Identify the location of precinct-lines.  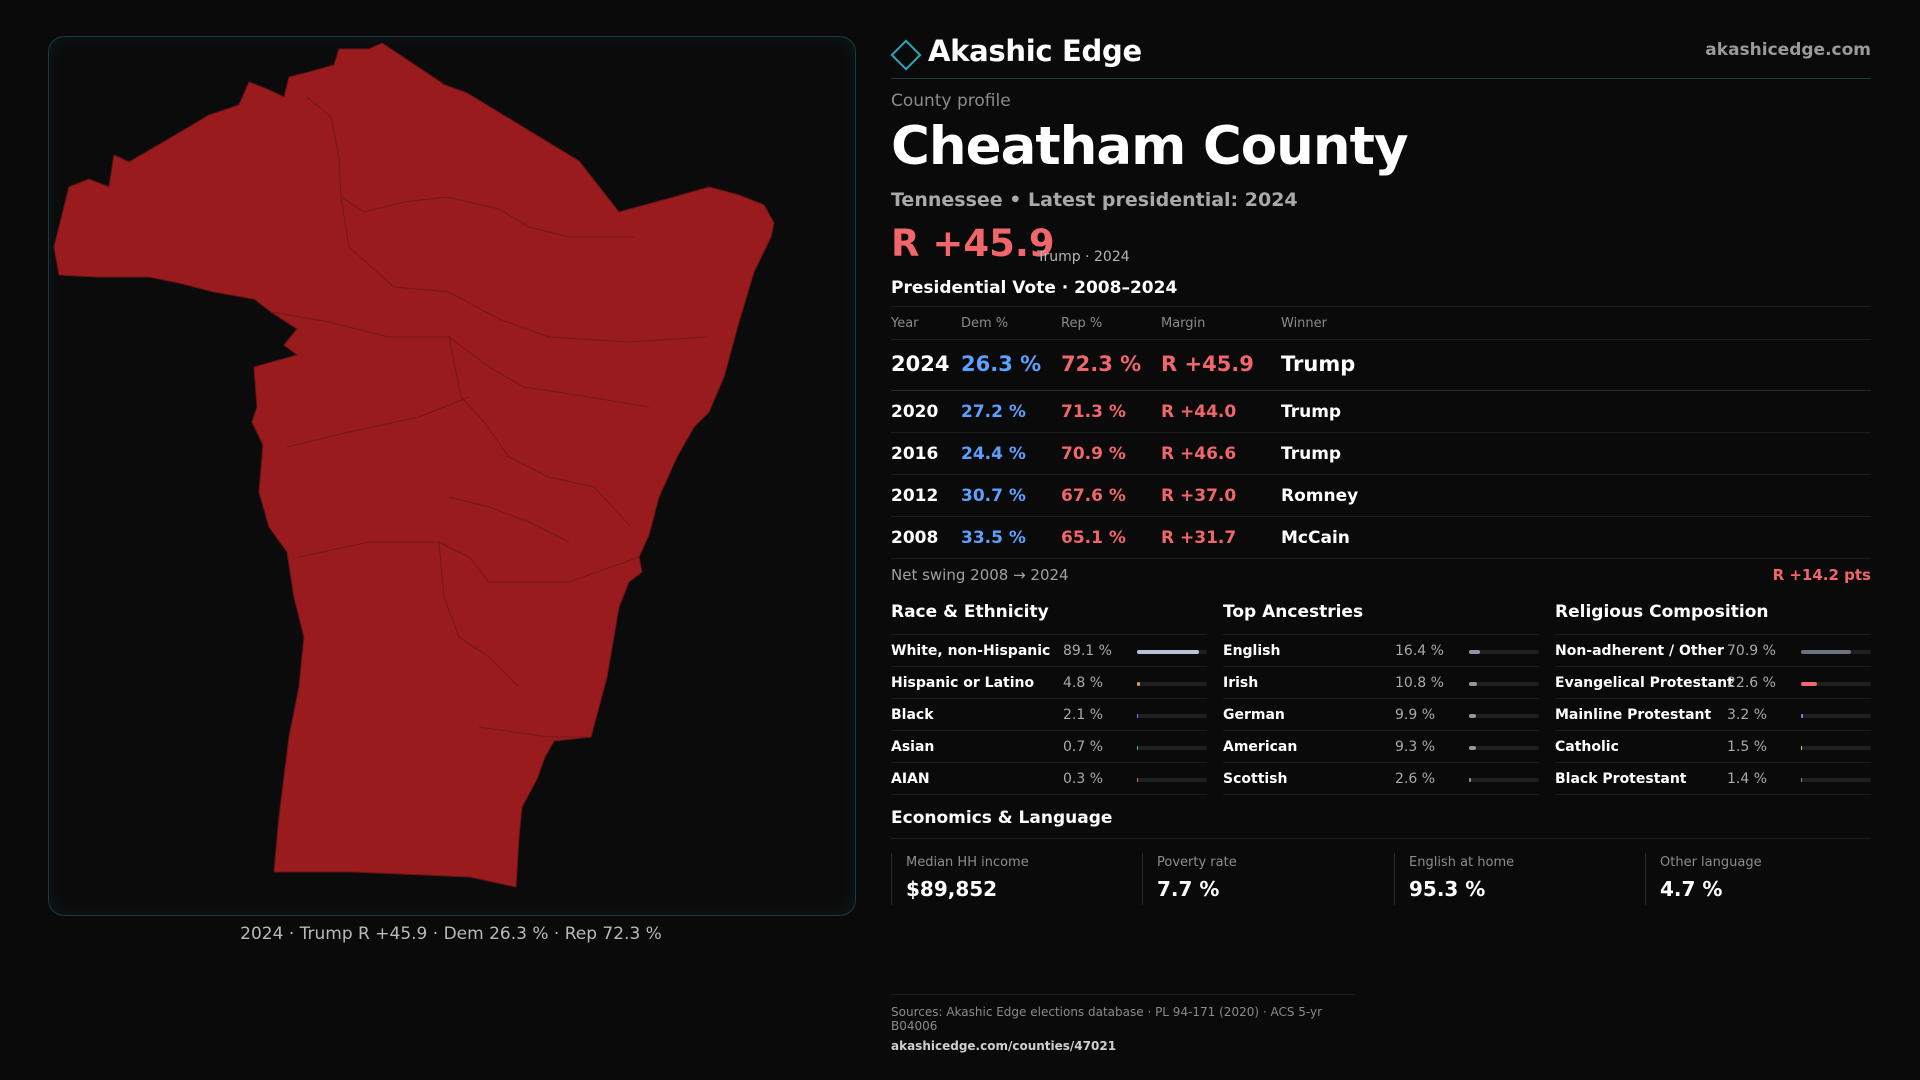
(489, 417).